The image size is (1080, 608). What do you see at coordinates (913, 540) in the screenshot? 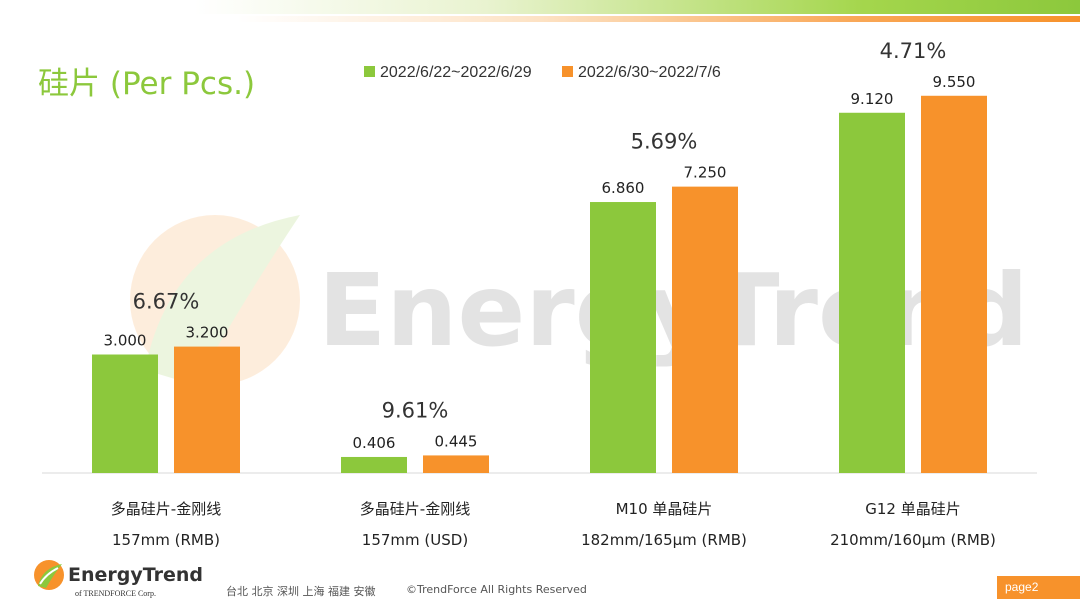
I see `category-label-4-line2: 210mm/160μm (RMB)` at bounding box center [913, 540].